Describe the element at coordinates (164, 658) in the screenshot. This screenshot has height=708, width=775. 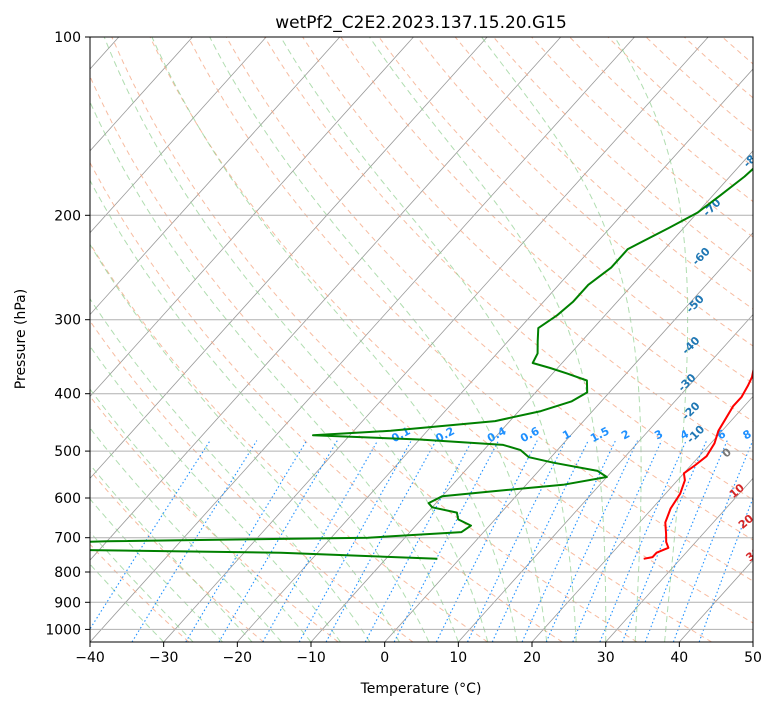
I see `x-tick-label: −30` at that location.